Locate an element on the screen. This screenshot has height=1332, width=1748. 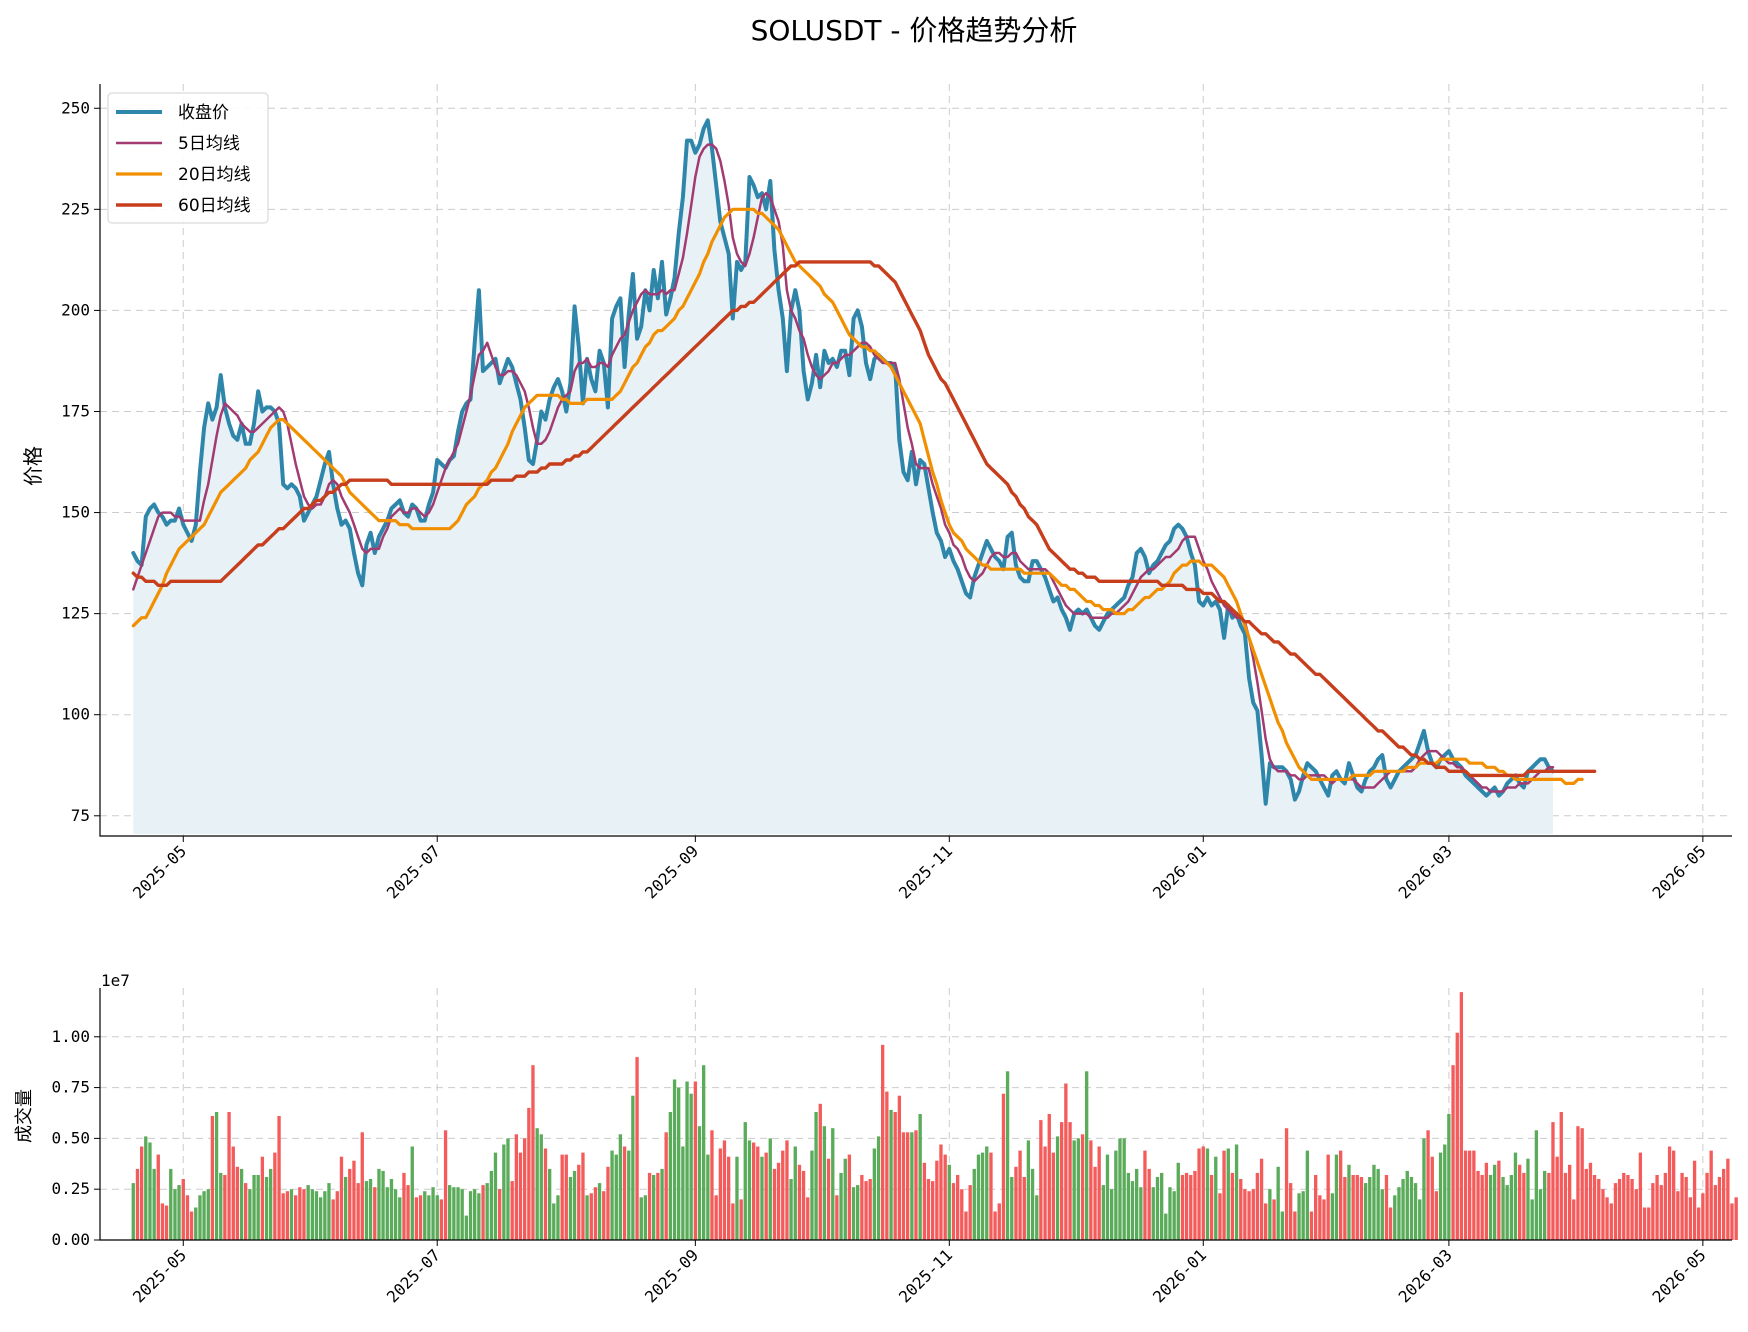
price-x-tick-label: 2025-07 is located at coordinates (413, 871).